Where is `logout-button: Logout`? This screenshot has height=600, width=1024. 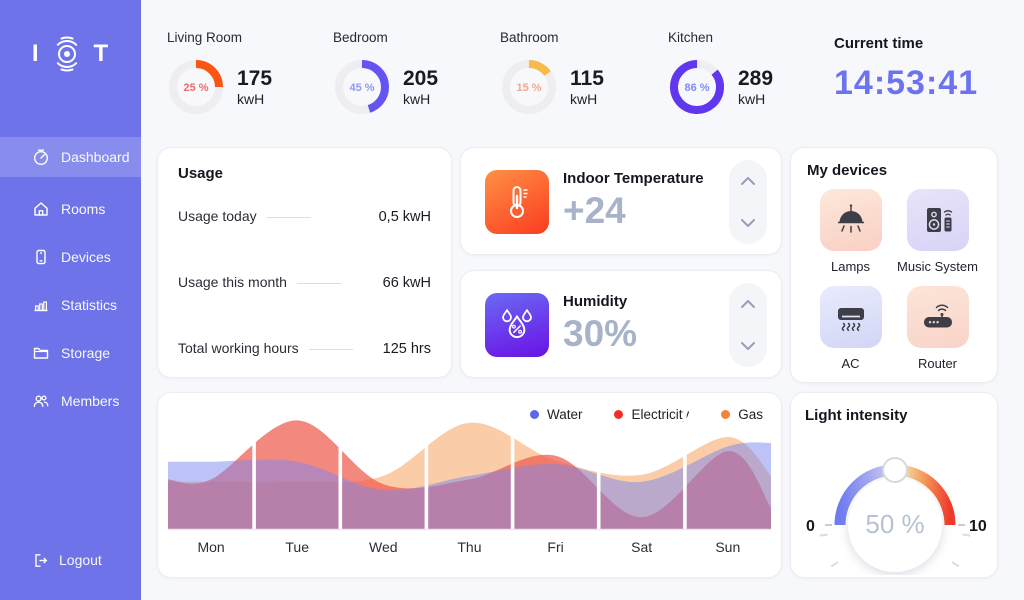
logout-button: Logout is located at coordinates (67, 560).